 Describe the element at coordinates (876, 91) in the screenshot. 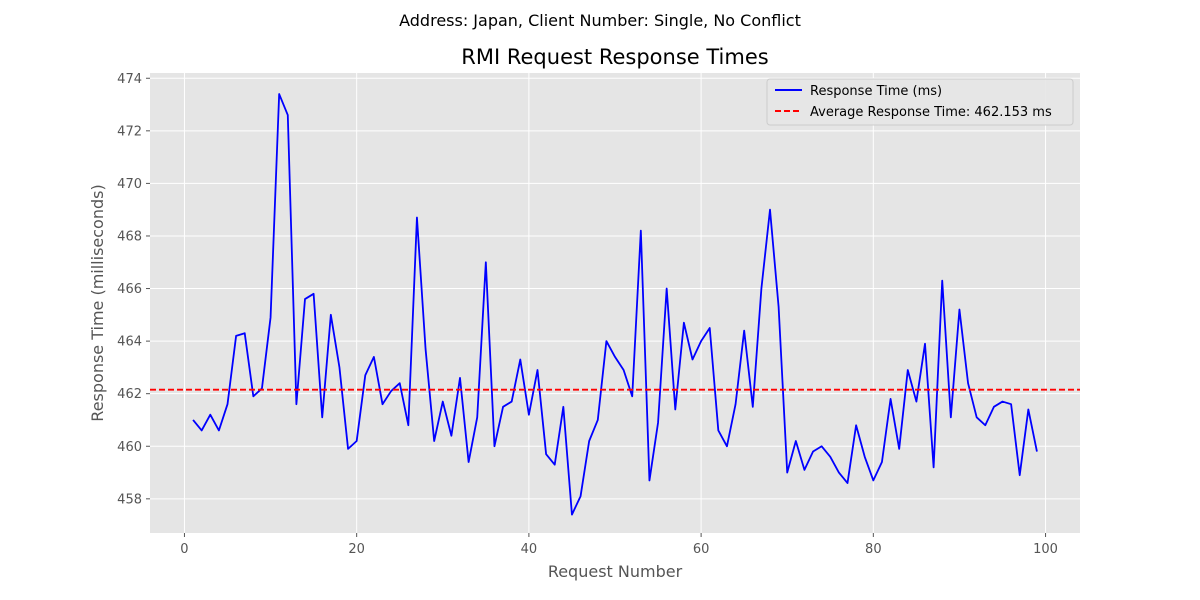

I see `legend-label-response-time: Response Time (ms)` at that location.